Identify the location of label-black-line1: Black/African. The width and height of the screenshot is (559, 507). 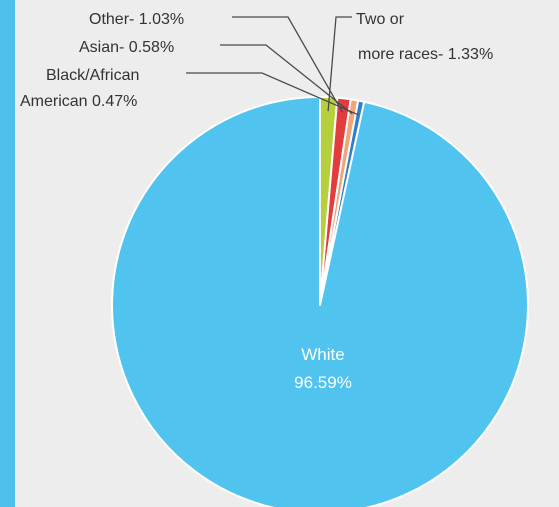
(92, 75).